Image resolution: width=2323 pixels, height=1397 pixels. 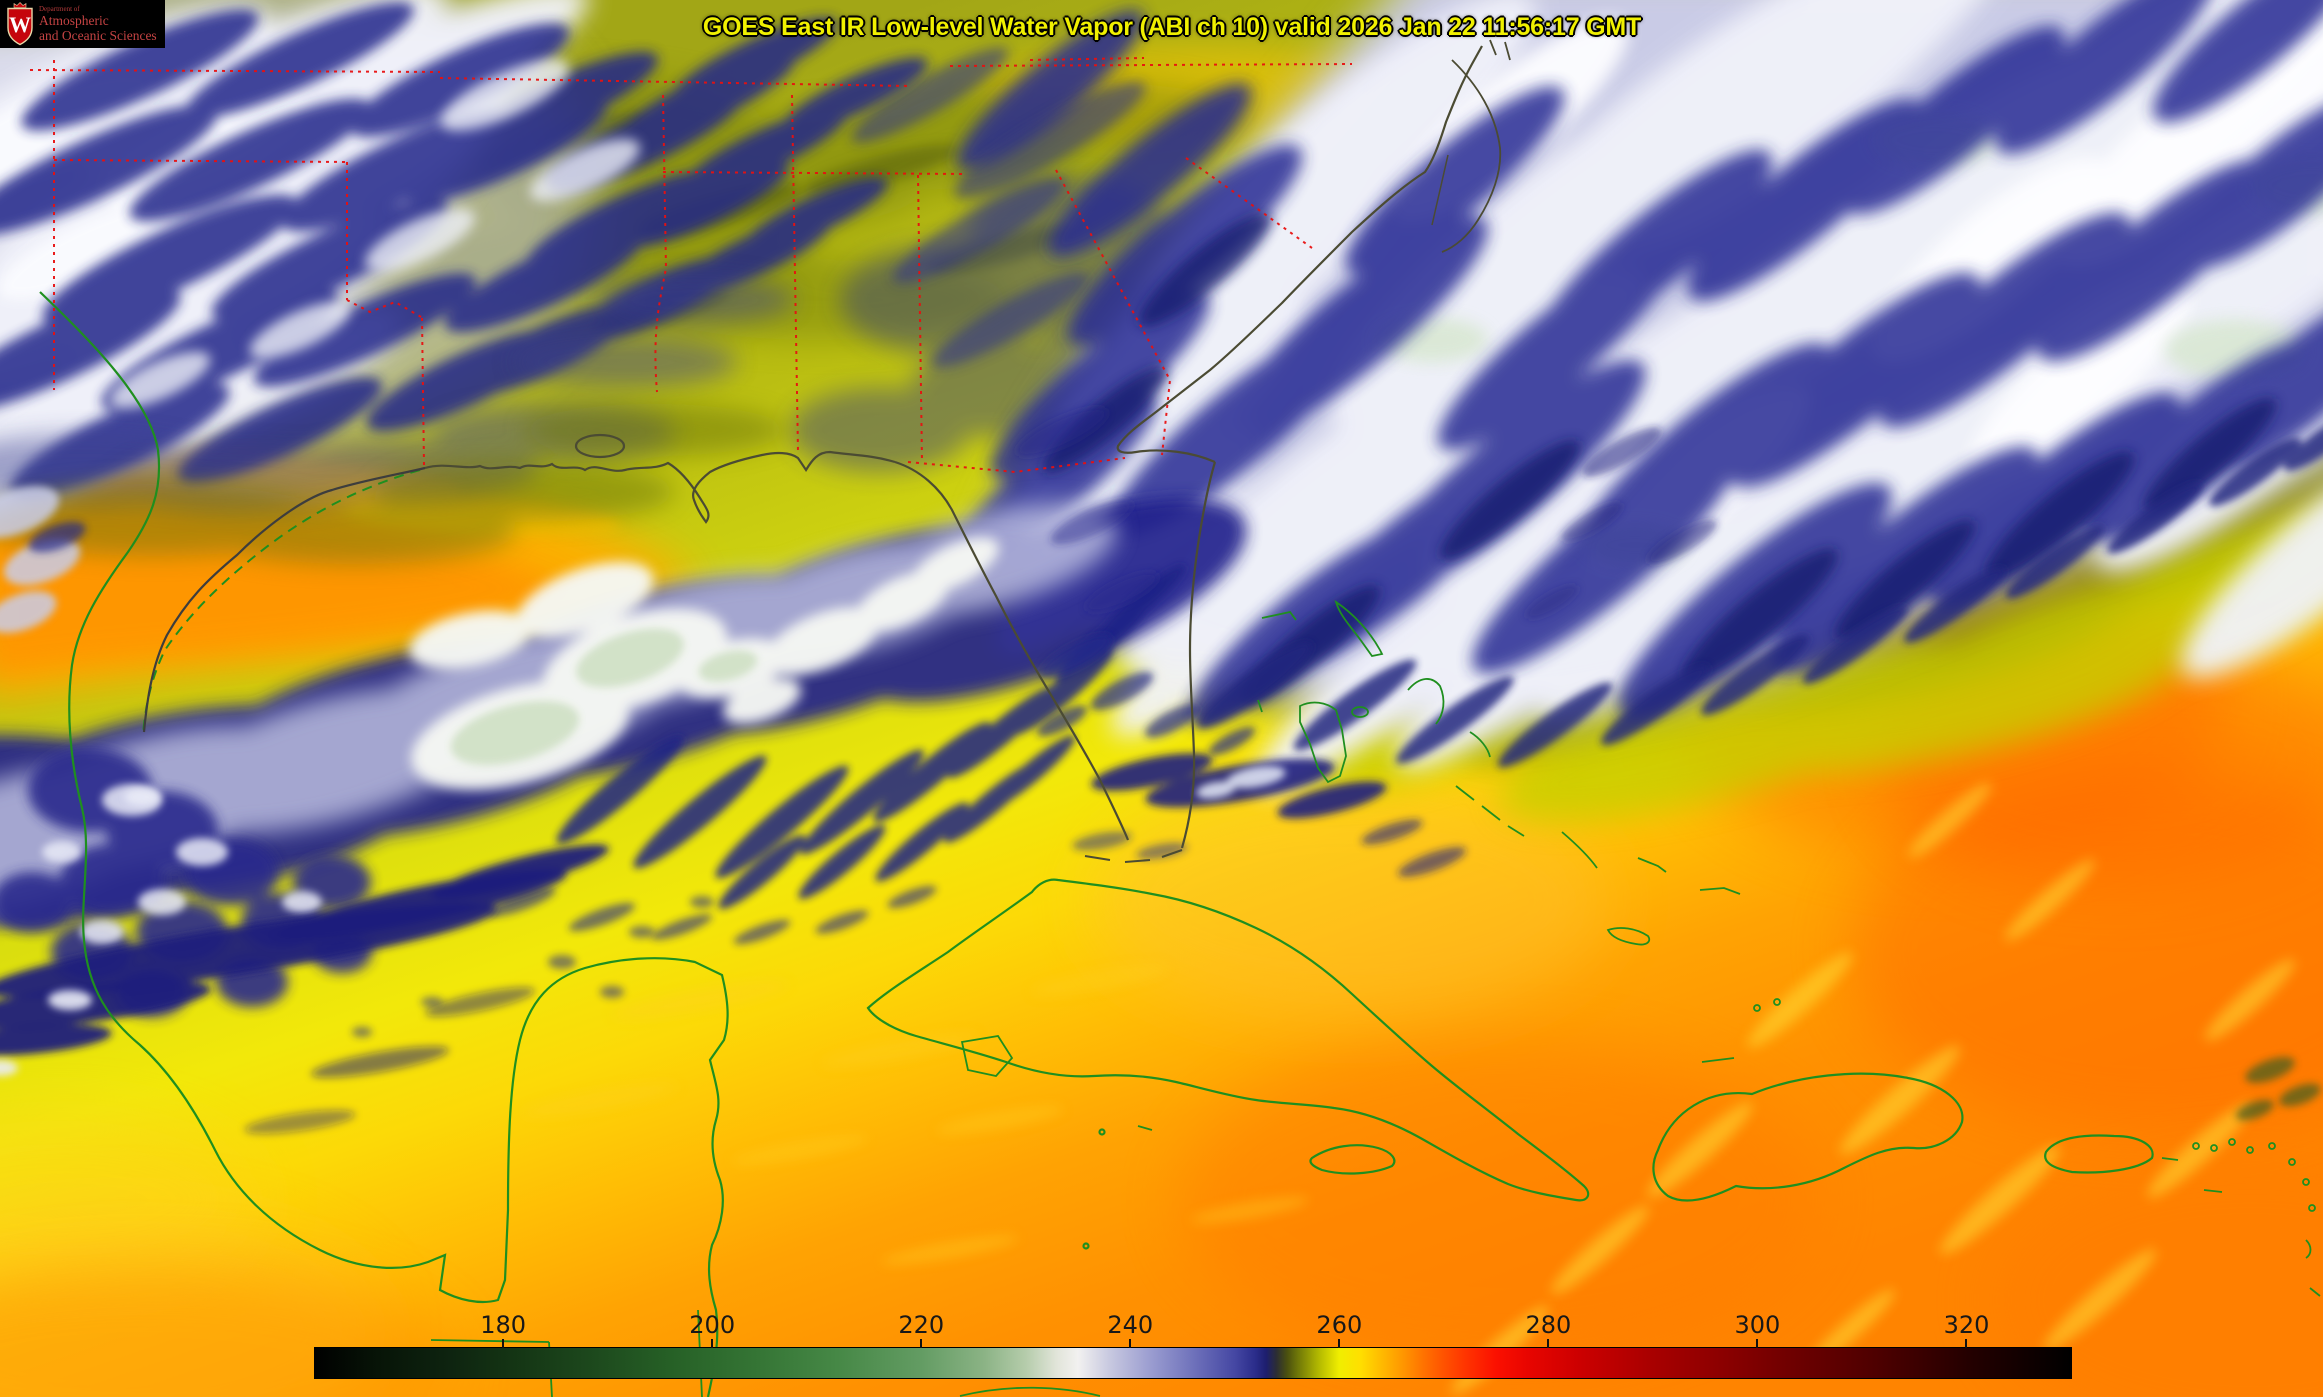 What do you see at coordinates (1228, 1040) in the screenshot?
I see `coastline-cuba` at bounding box center [1228, 1040].